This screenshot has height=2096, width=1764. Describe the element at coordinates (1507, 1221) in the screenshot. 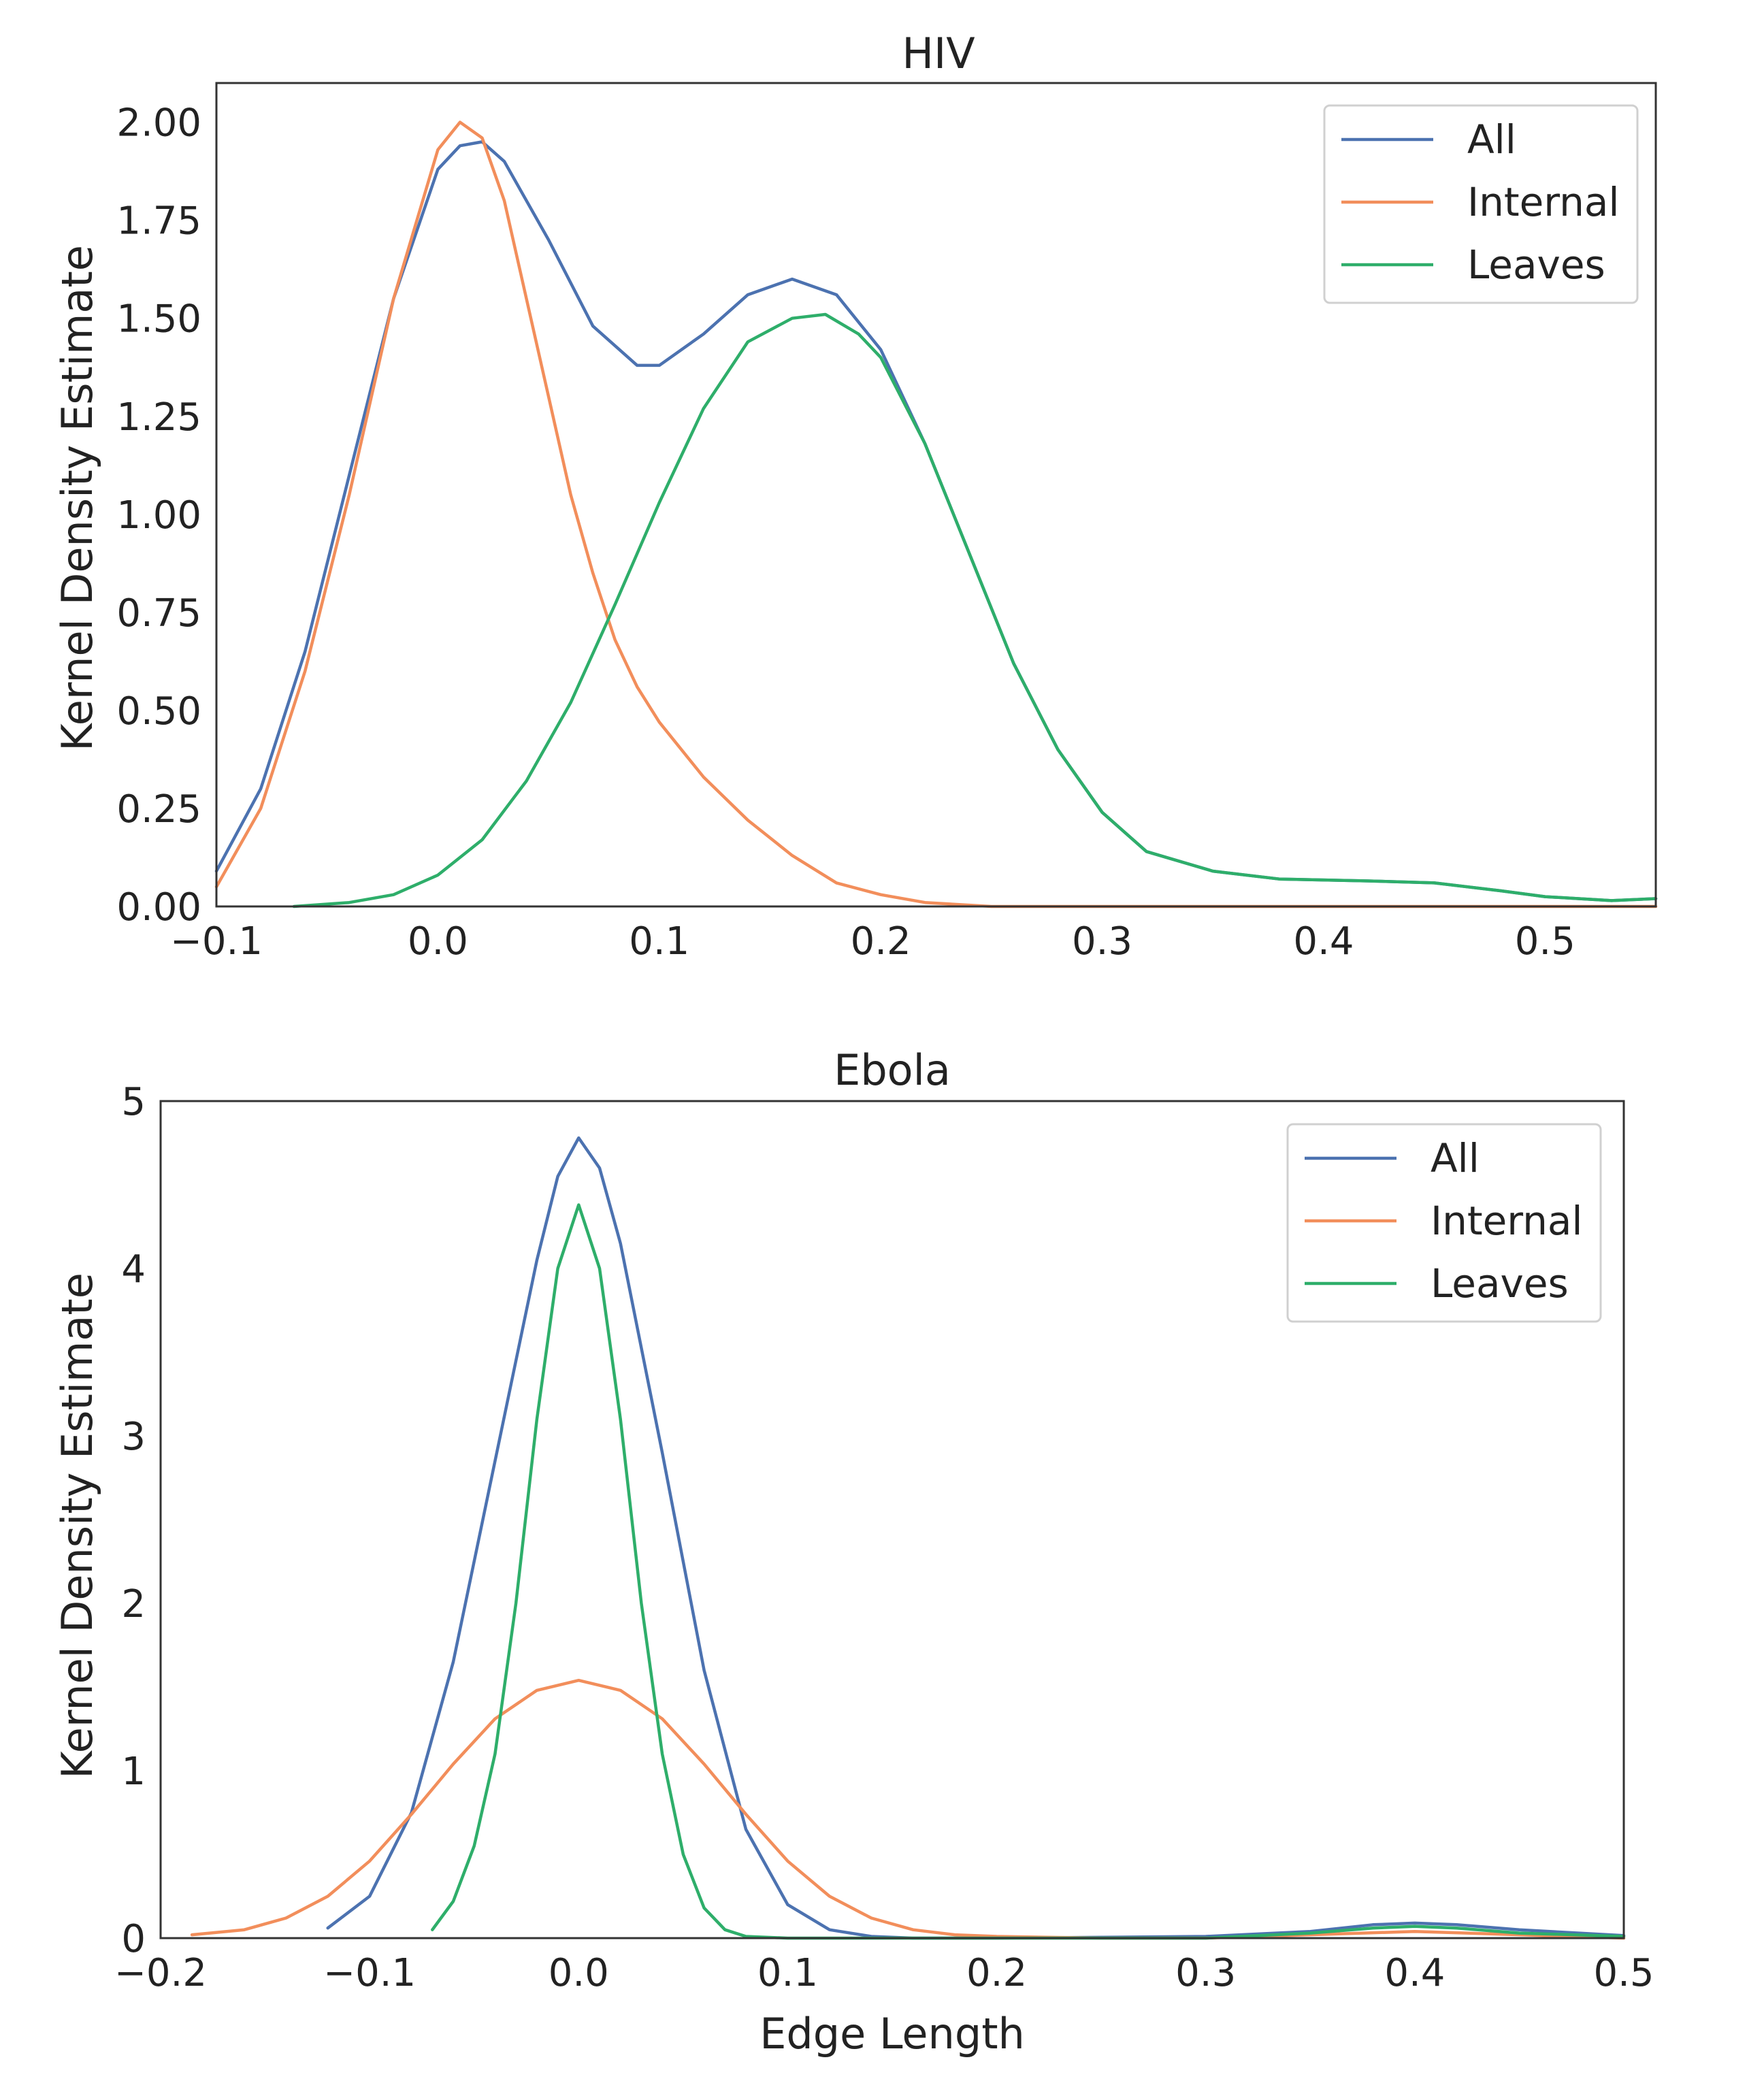

I see `ebola-legend-label-internal: Internal` at that location.